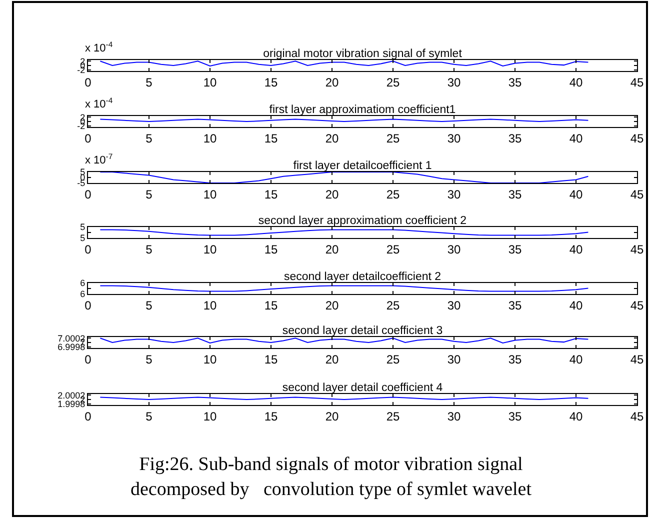 The image size is (662, 522). I want to click on chart-title: second layer detail coefficient 3, so click(362, 331).